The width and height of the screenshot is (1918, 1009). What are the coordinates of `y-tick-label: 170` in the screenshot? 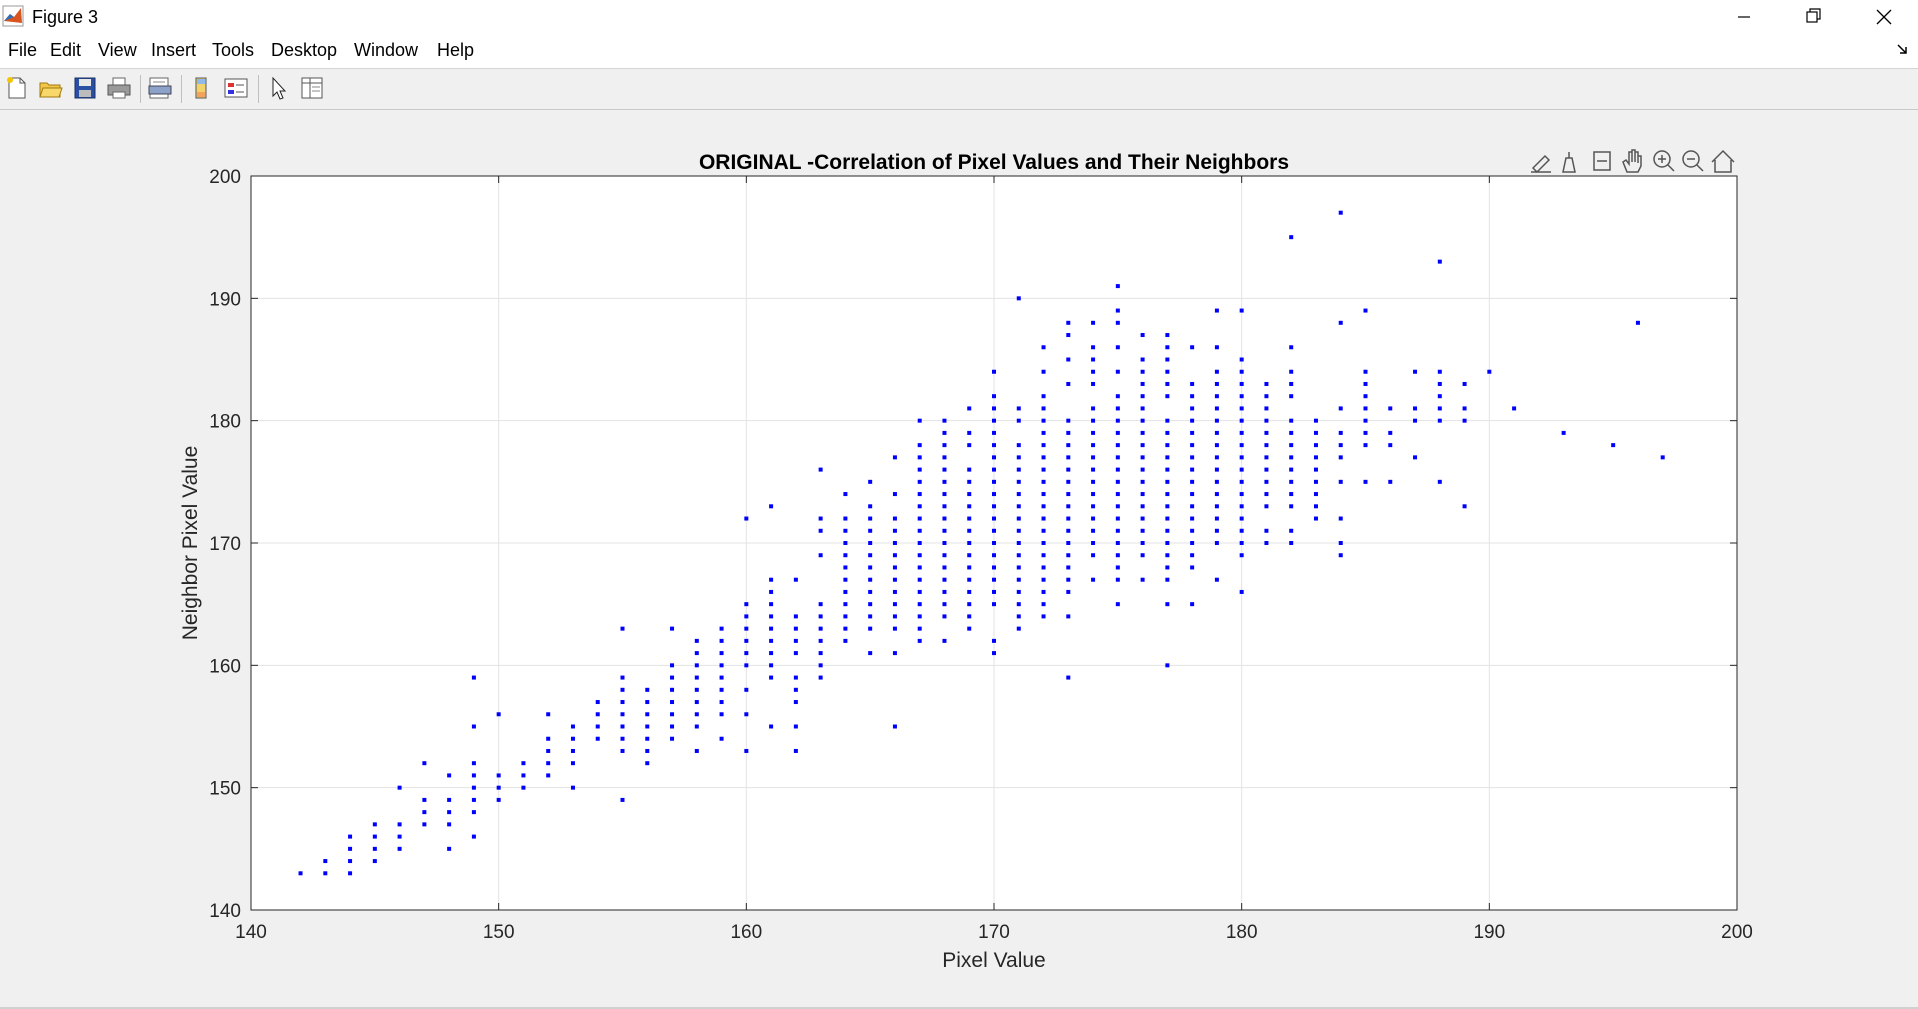 It's located at (225, 544).